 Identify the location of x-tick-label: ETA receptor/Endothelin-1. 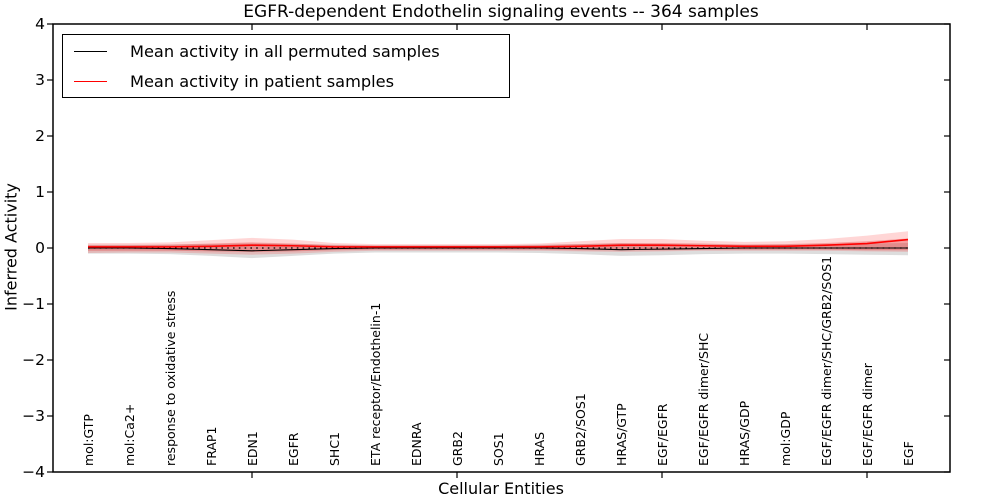
(375, 384).